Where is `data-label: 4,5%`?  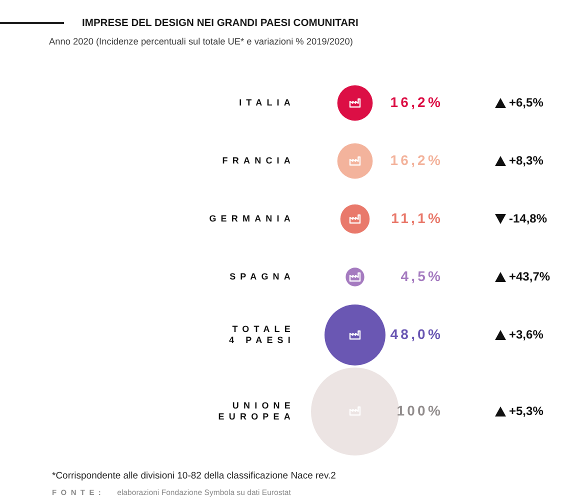 data-label: 4,5% is located at coordinates (421, 276).